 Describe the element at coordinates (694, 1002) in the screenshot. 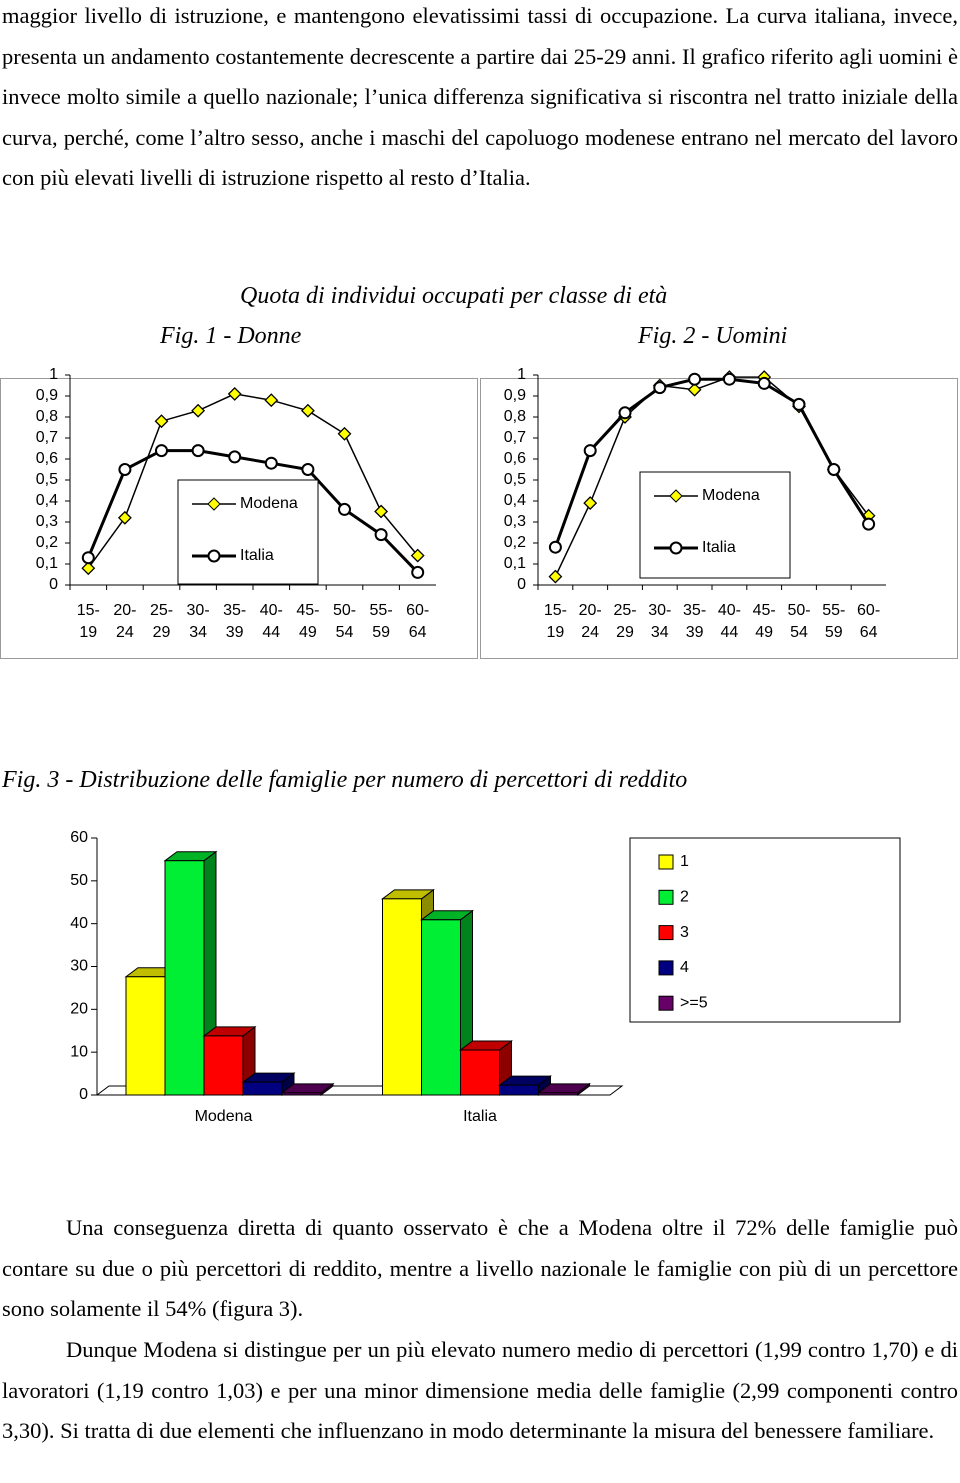

I see `legend-label: >=5` at that location.